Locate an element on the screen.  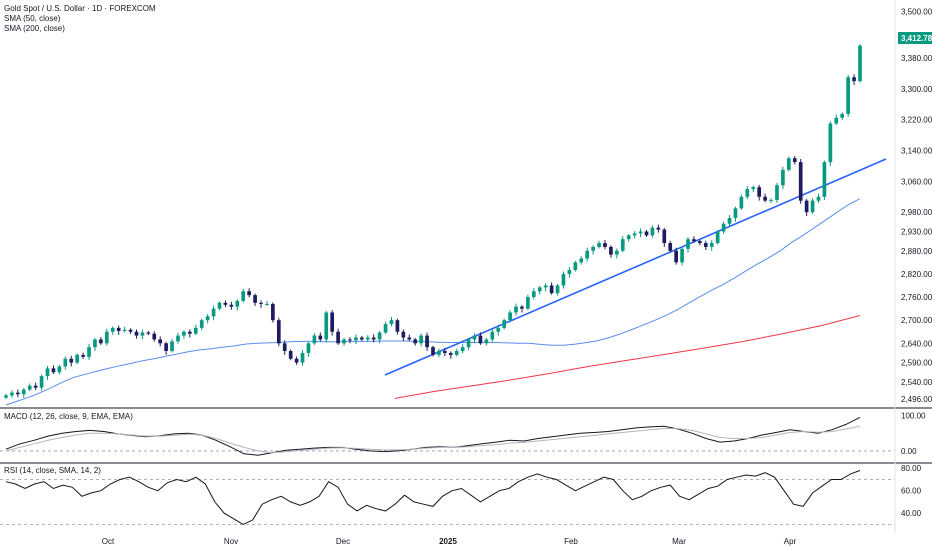
rsi-line is located at coordinates (433, 497).